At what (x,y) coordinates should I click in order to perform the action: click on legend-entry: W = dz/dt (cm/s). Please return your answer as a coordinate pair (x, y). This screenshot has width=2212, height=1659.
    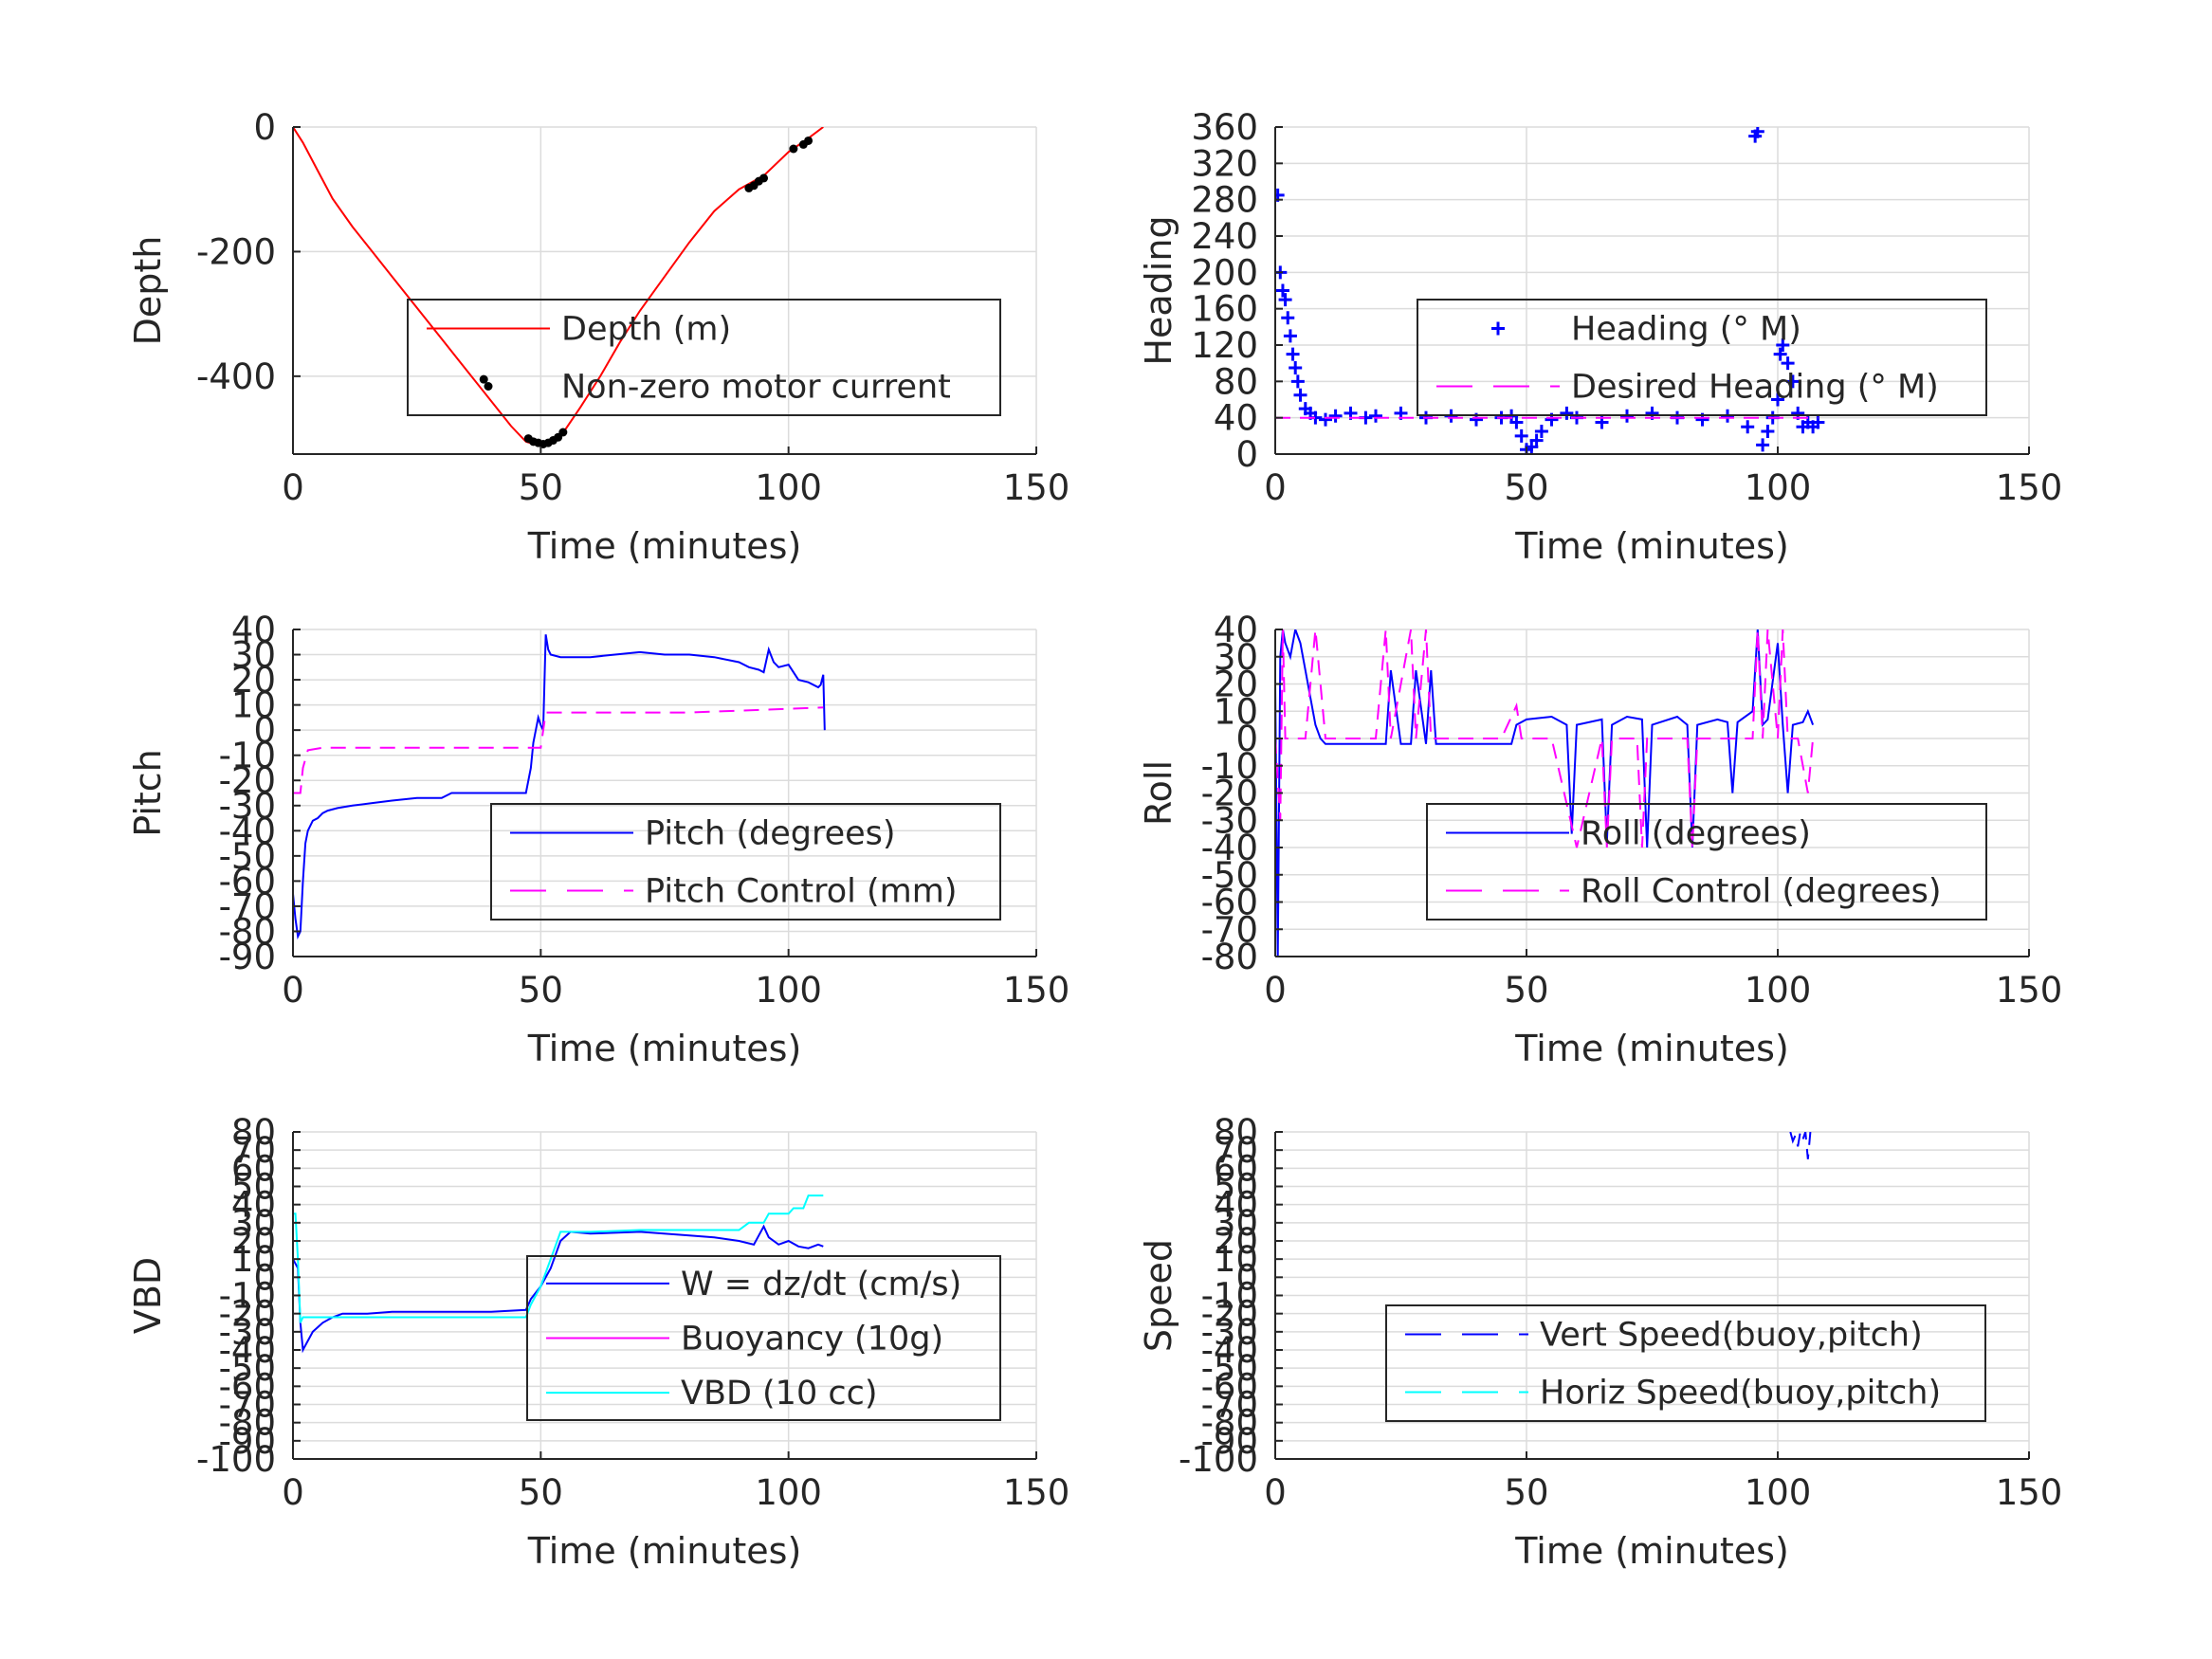
    Looking at the image, I should click on (753, 1285).